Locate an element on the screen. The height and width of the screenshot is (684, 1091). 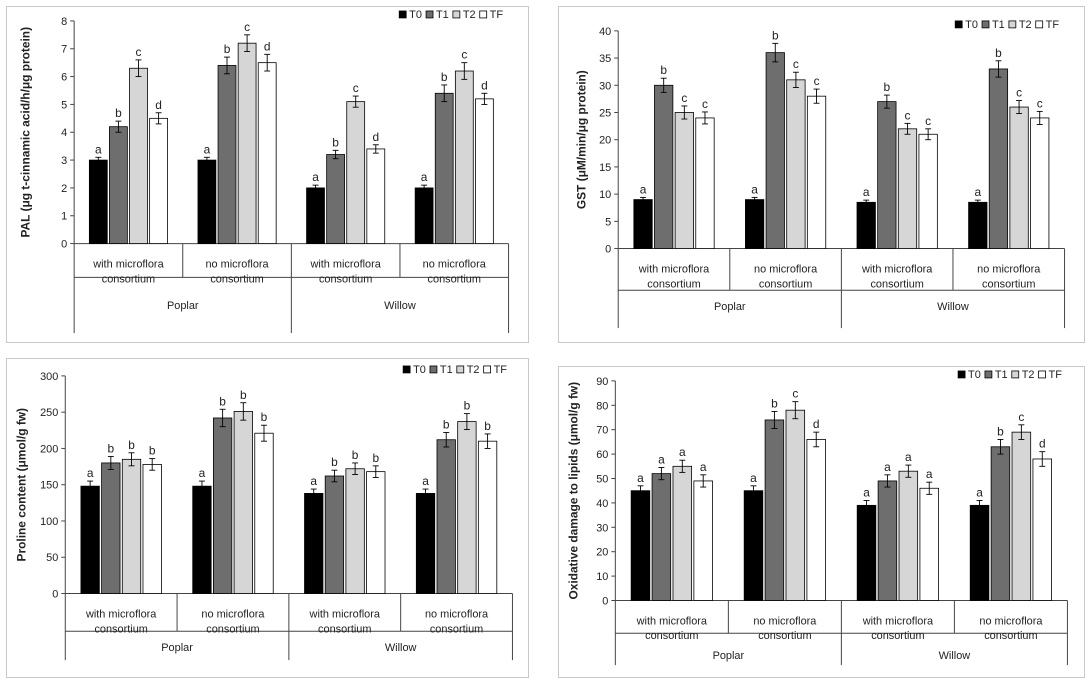
lipid-category-label: with microflora is located at coordinates (672, 621).